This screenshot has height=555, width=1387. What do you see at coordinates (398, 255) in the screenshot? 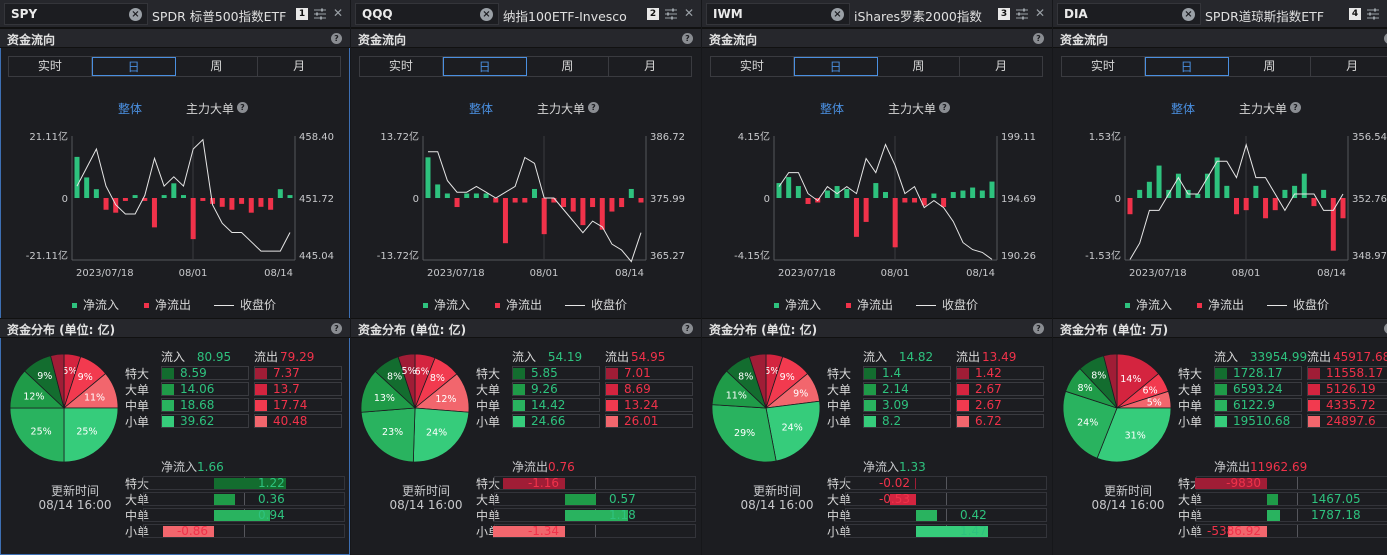
I see `flow-axis-bottom: -13.72亿` at bounding box center [398, 255].